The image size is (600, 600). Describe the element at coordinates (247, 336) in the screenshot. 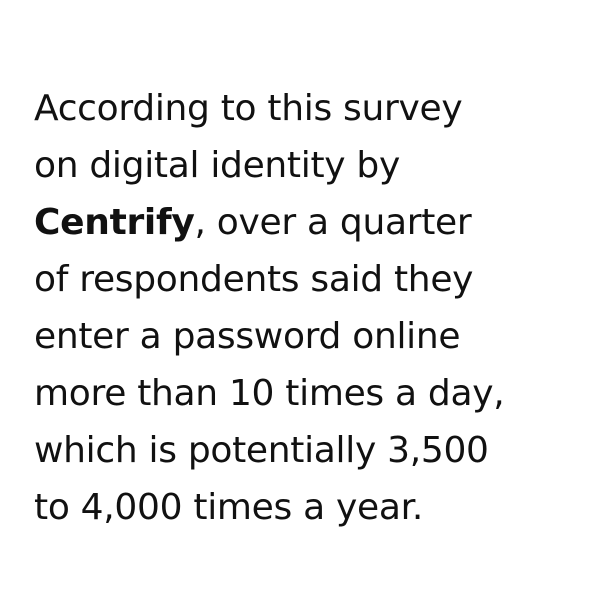

I see `statement-line-5: enter a password online` at that location.